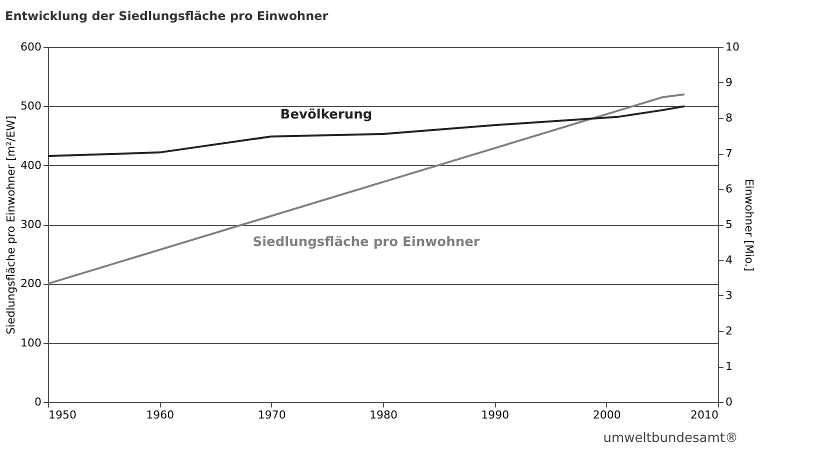 This screenshot has width=813, height=473. What do you see at coordinates (729, 402) in the screenshot?
I see `y2-tick-label: 0` at bounding box center [729, 402].